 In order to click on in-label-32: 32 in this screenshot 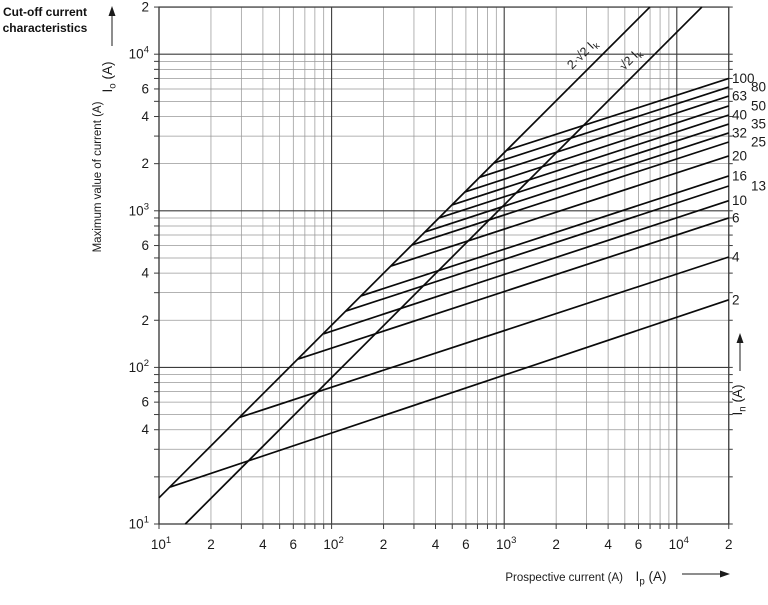, I will do `click(739, 132)`.